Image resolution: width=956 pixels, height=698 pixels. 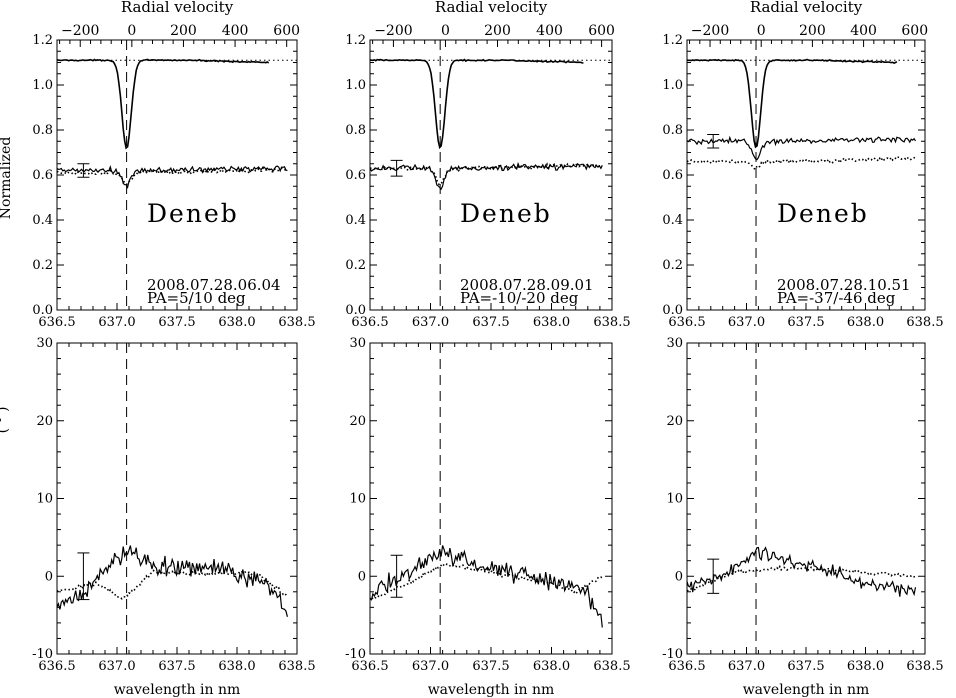 I want to click on series-solid-intensity, so click(x=476, y=104).